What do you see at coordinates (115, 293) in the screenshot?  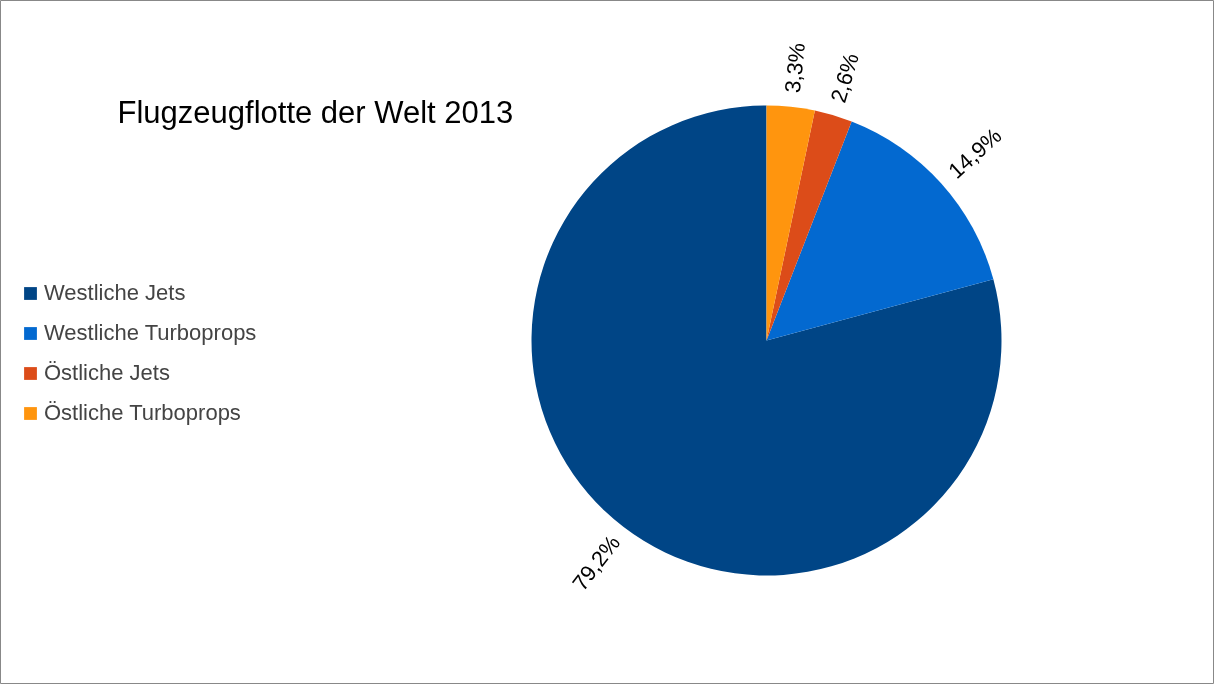 I see `legend-label: Westliche Jets` at bounding box center [115, 293].